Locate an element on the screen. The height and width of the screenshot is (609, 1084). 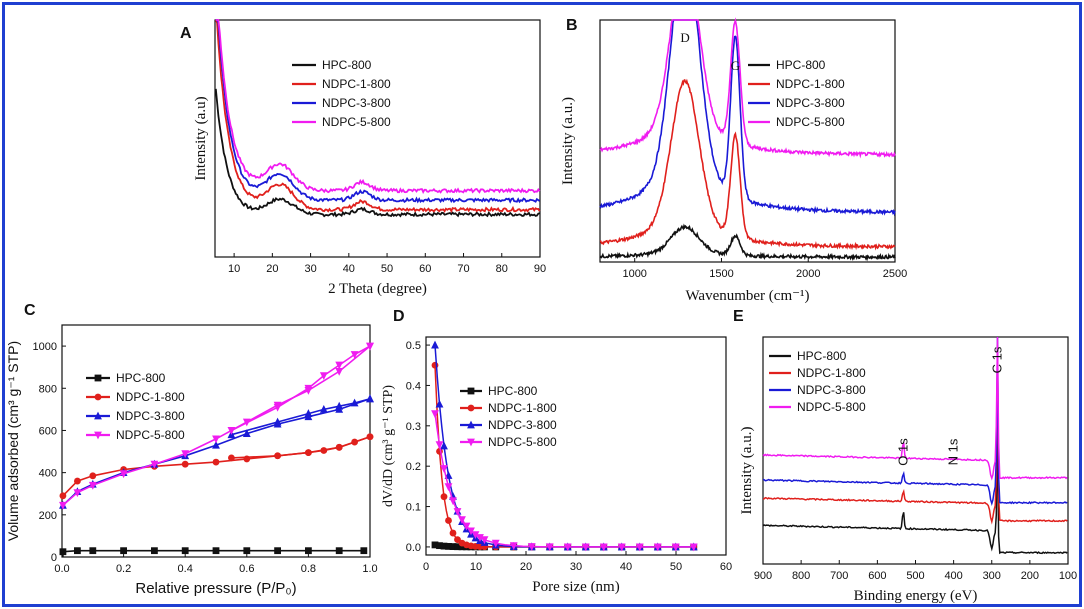
y-axis-label-B: Intensity (a.u.) is located at coordinates (568, 141).